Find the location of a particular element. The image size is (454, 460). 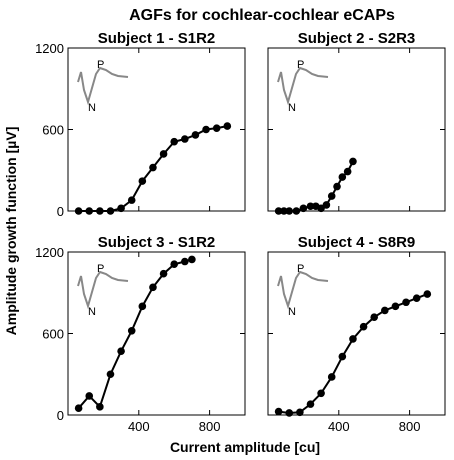

panel-title: Subject 3 - S1R2 is located at coordinates (157, 242).